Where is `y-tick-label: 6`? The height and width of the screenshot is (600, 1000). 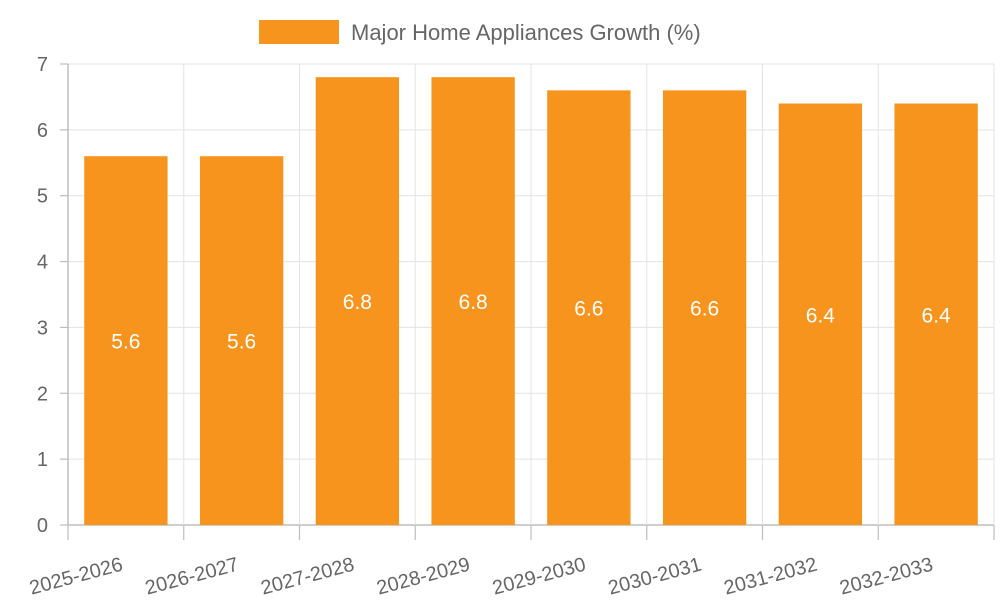
y-tick-label: 6 is located at coordinates (42, 131).